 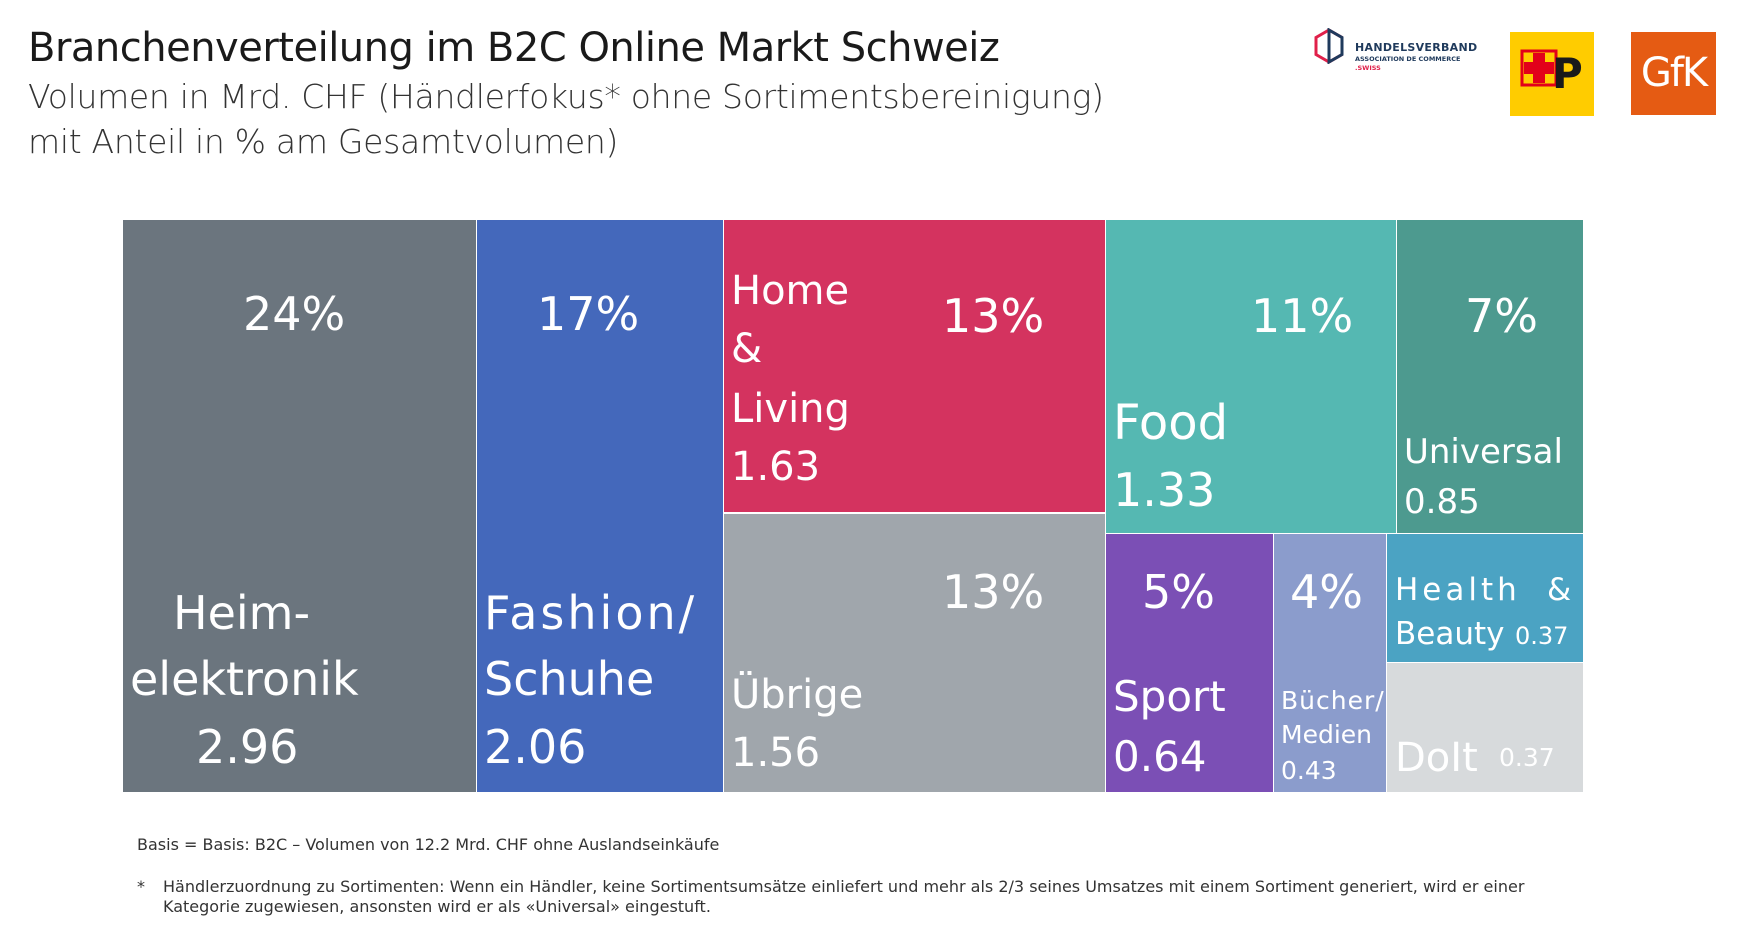 What do you see at coordinates (1673, 73) in the screenshot?
I see `gfk-logo: GfK` at bounding box center [1673, 73].